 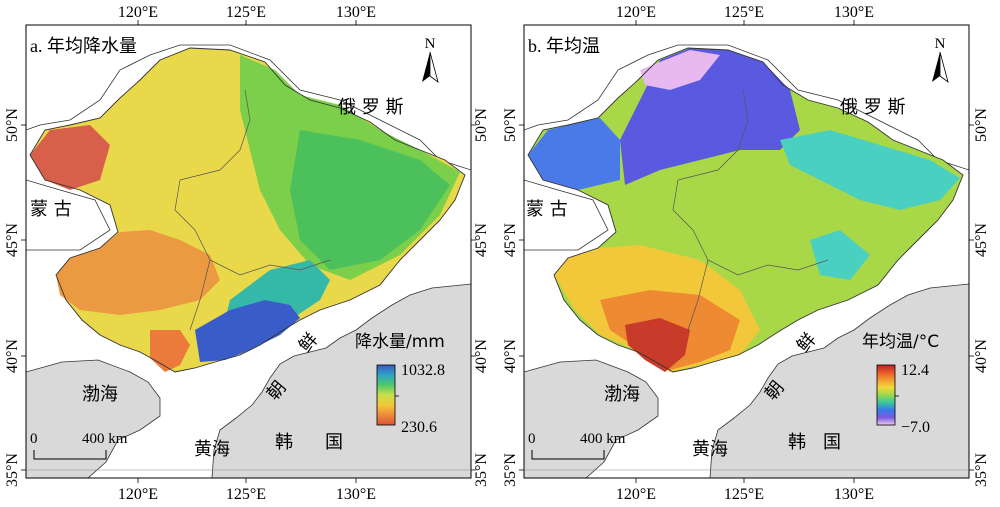 I want to click on legend-max: 12.4, so click(x=915, y=370).